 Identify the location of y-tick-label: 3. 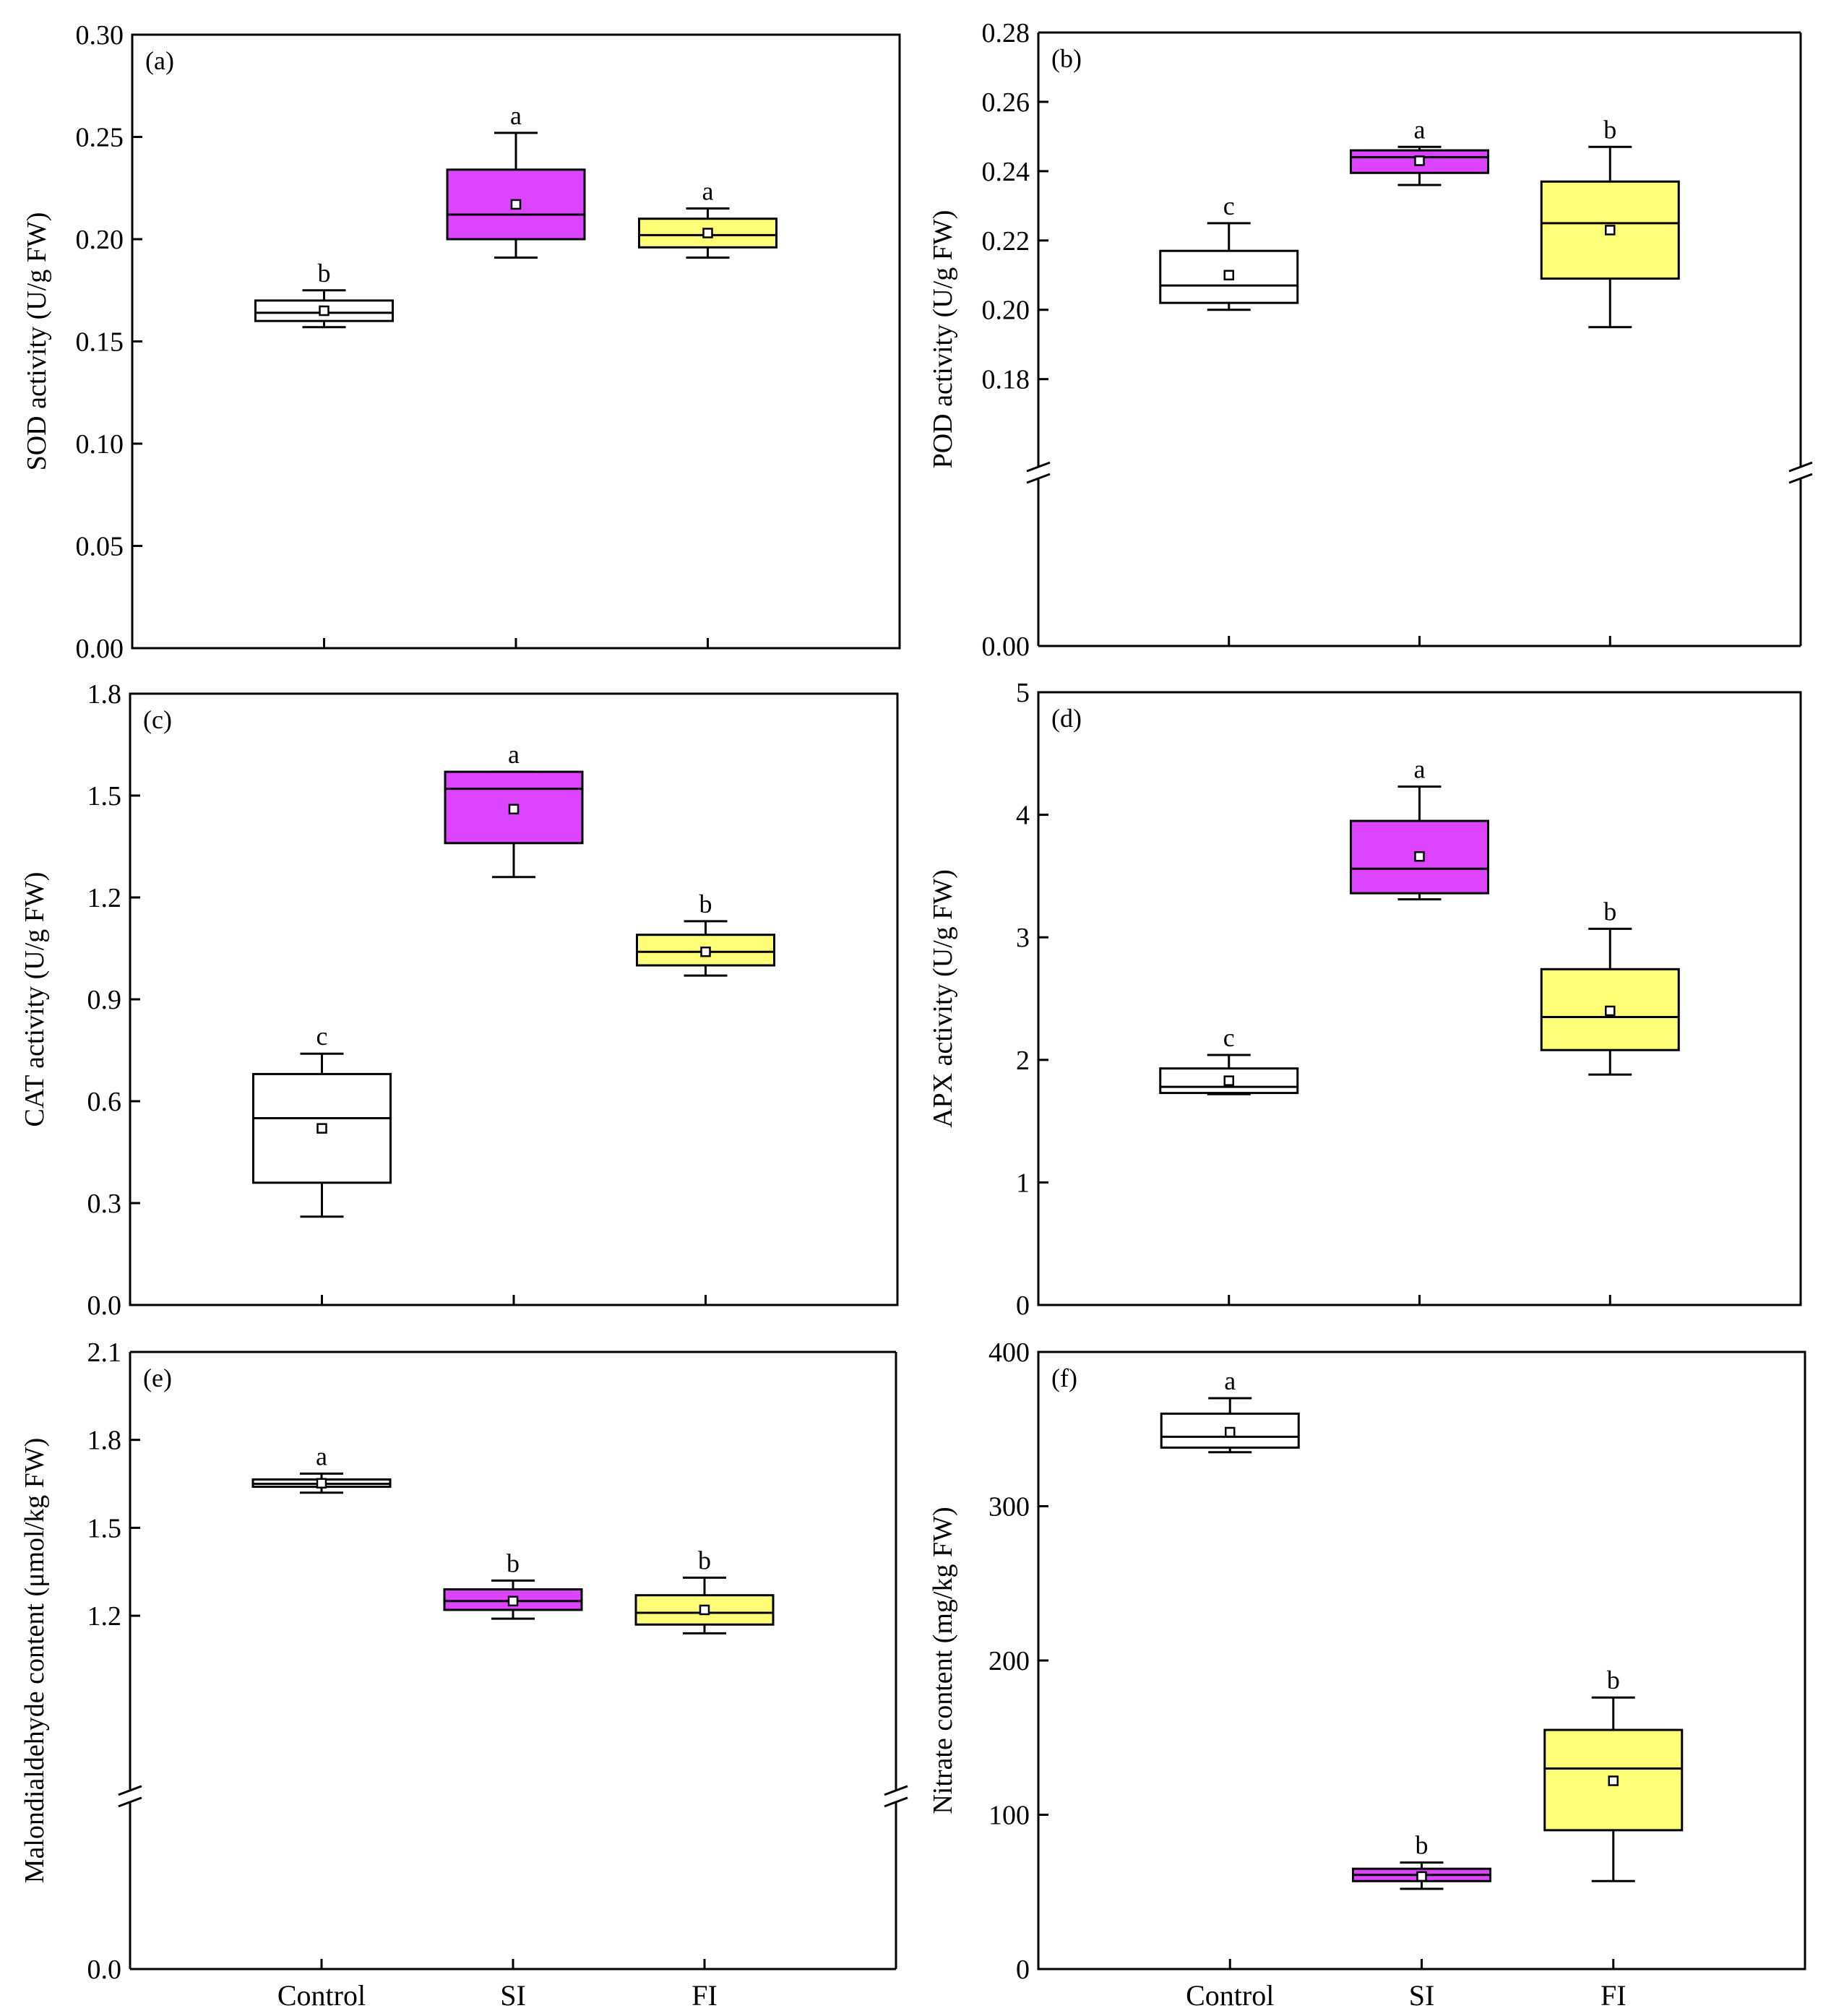
(1023, 938).